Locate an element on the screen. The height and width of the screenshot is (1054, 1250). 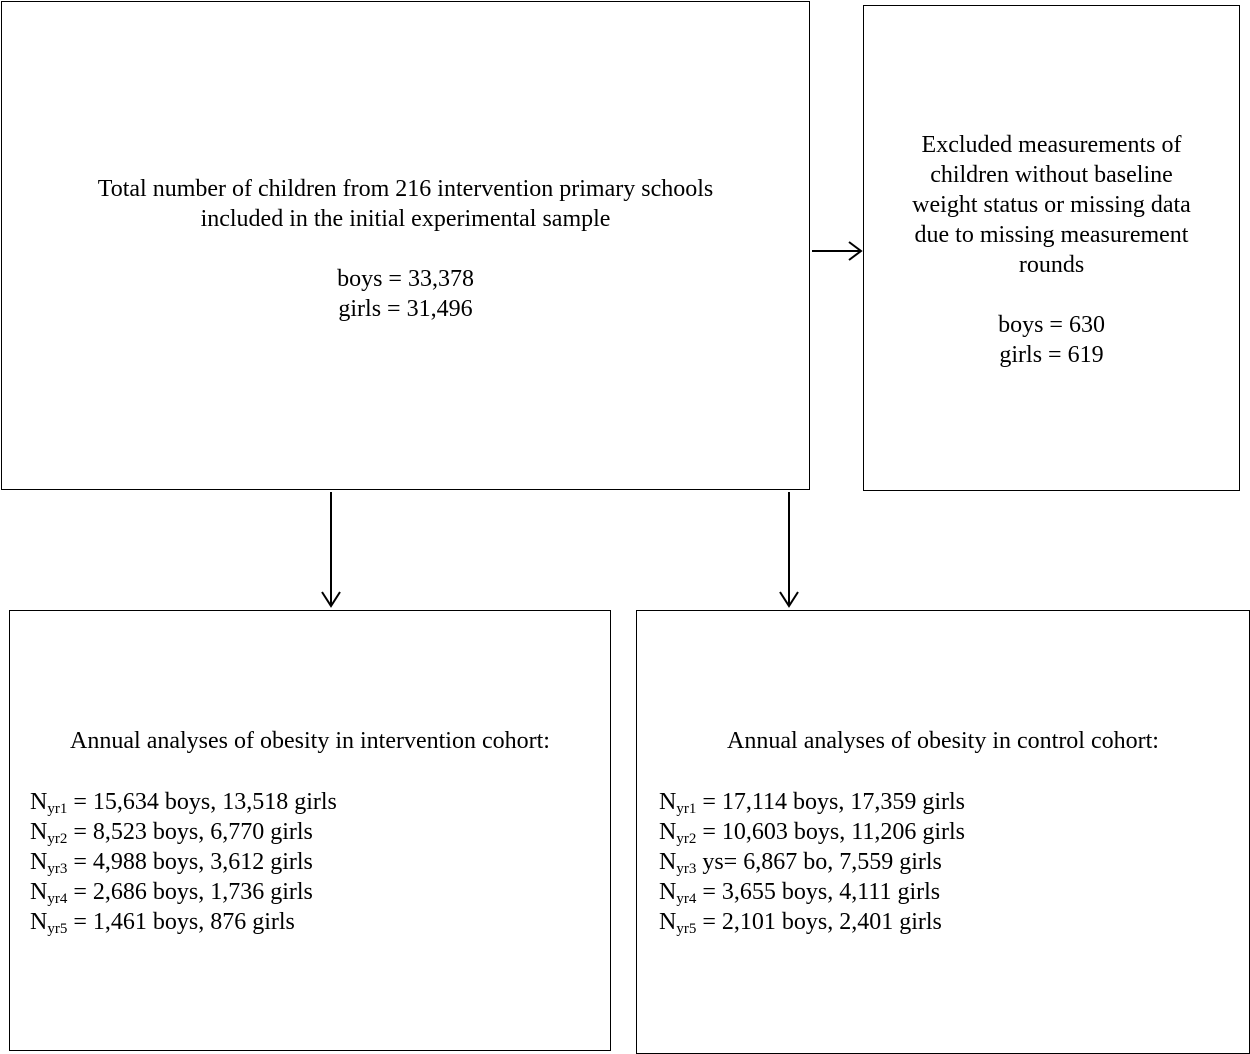
arrow-to-control is located at coordinates (789, 549).